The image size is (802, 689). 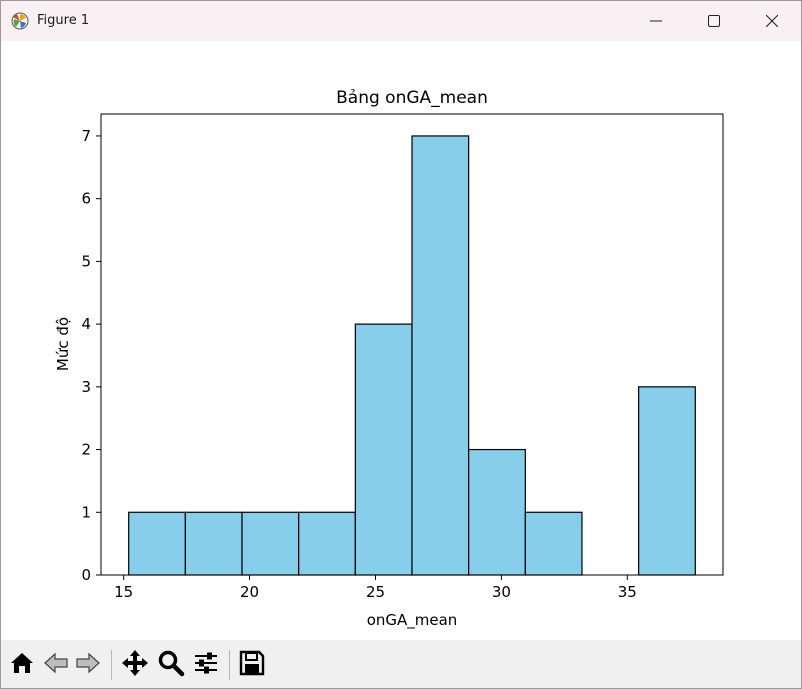 I want to click on maximize-button, so click(x=714, y=21).